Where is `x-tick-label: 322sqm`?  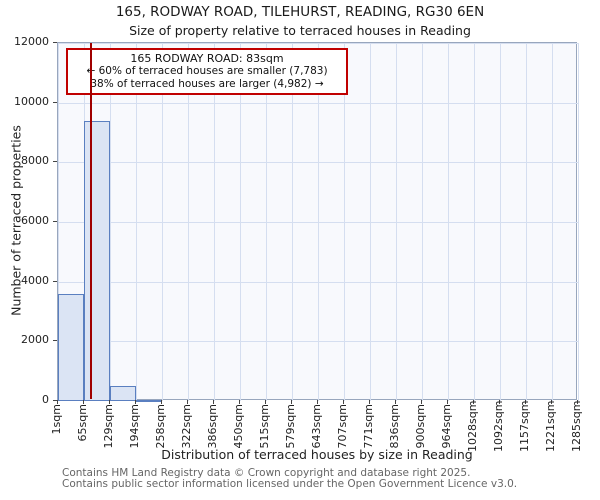
x-tick-label: 322sqm is located at coordinates (186, 426).